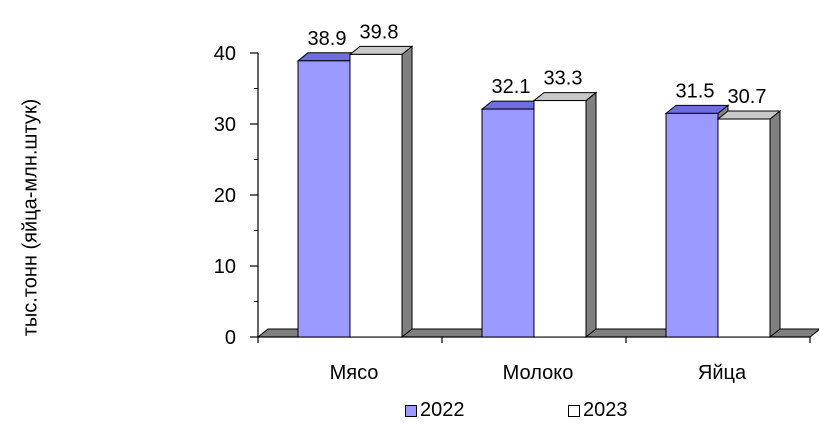 The image size is (819, 440). Describe the element at coordinates (225, 267) in the screenshot. I see `y-tick-label: 10` at that location.